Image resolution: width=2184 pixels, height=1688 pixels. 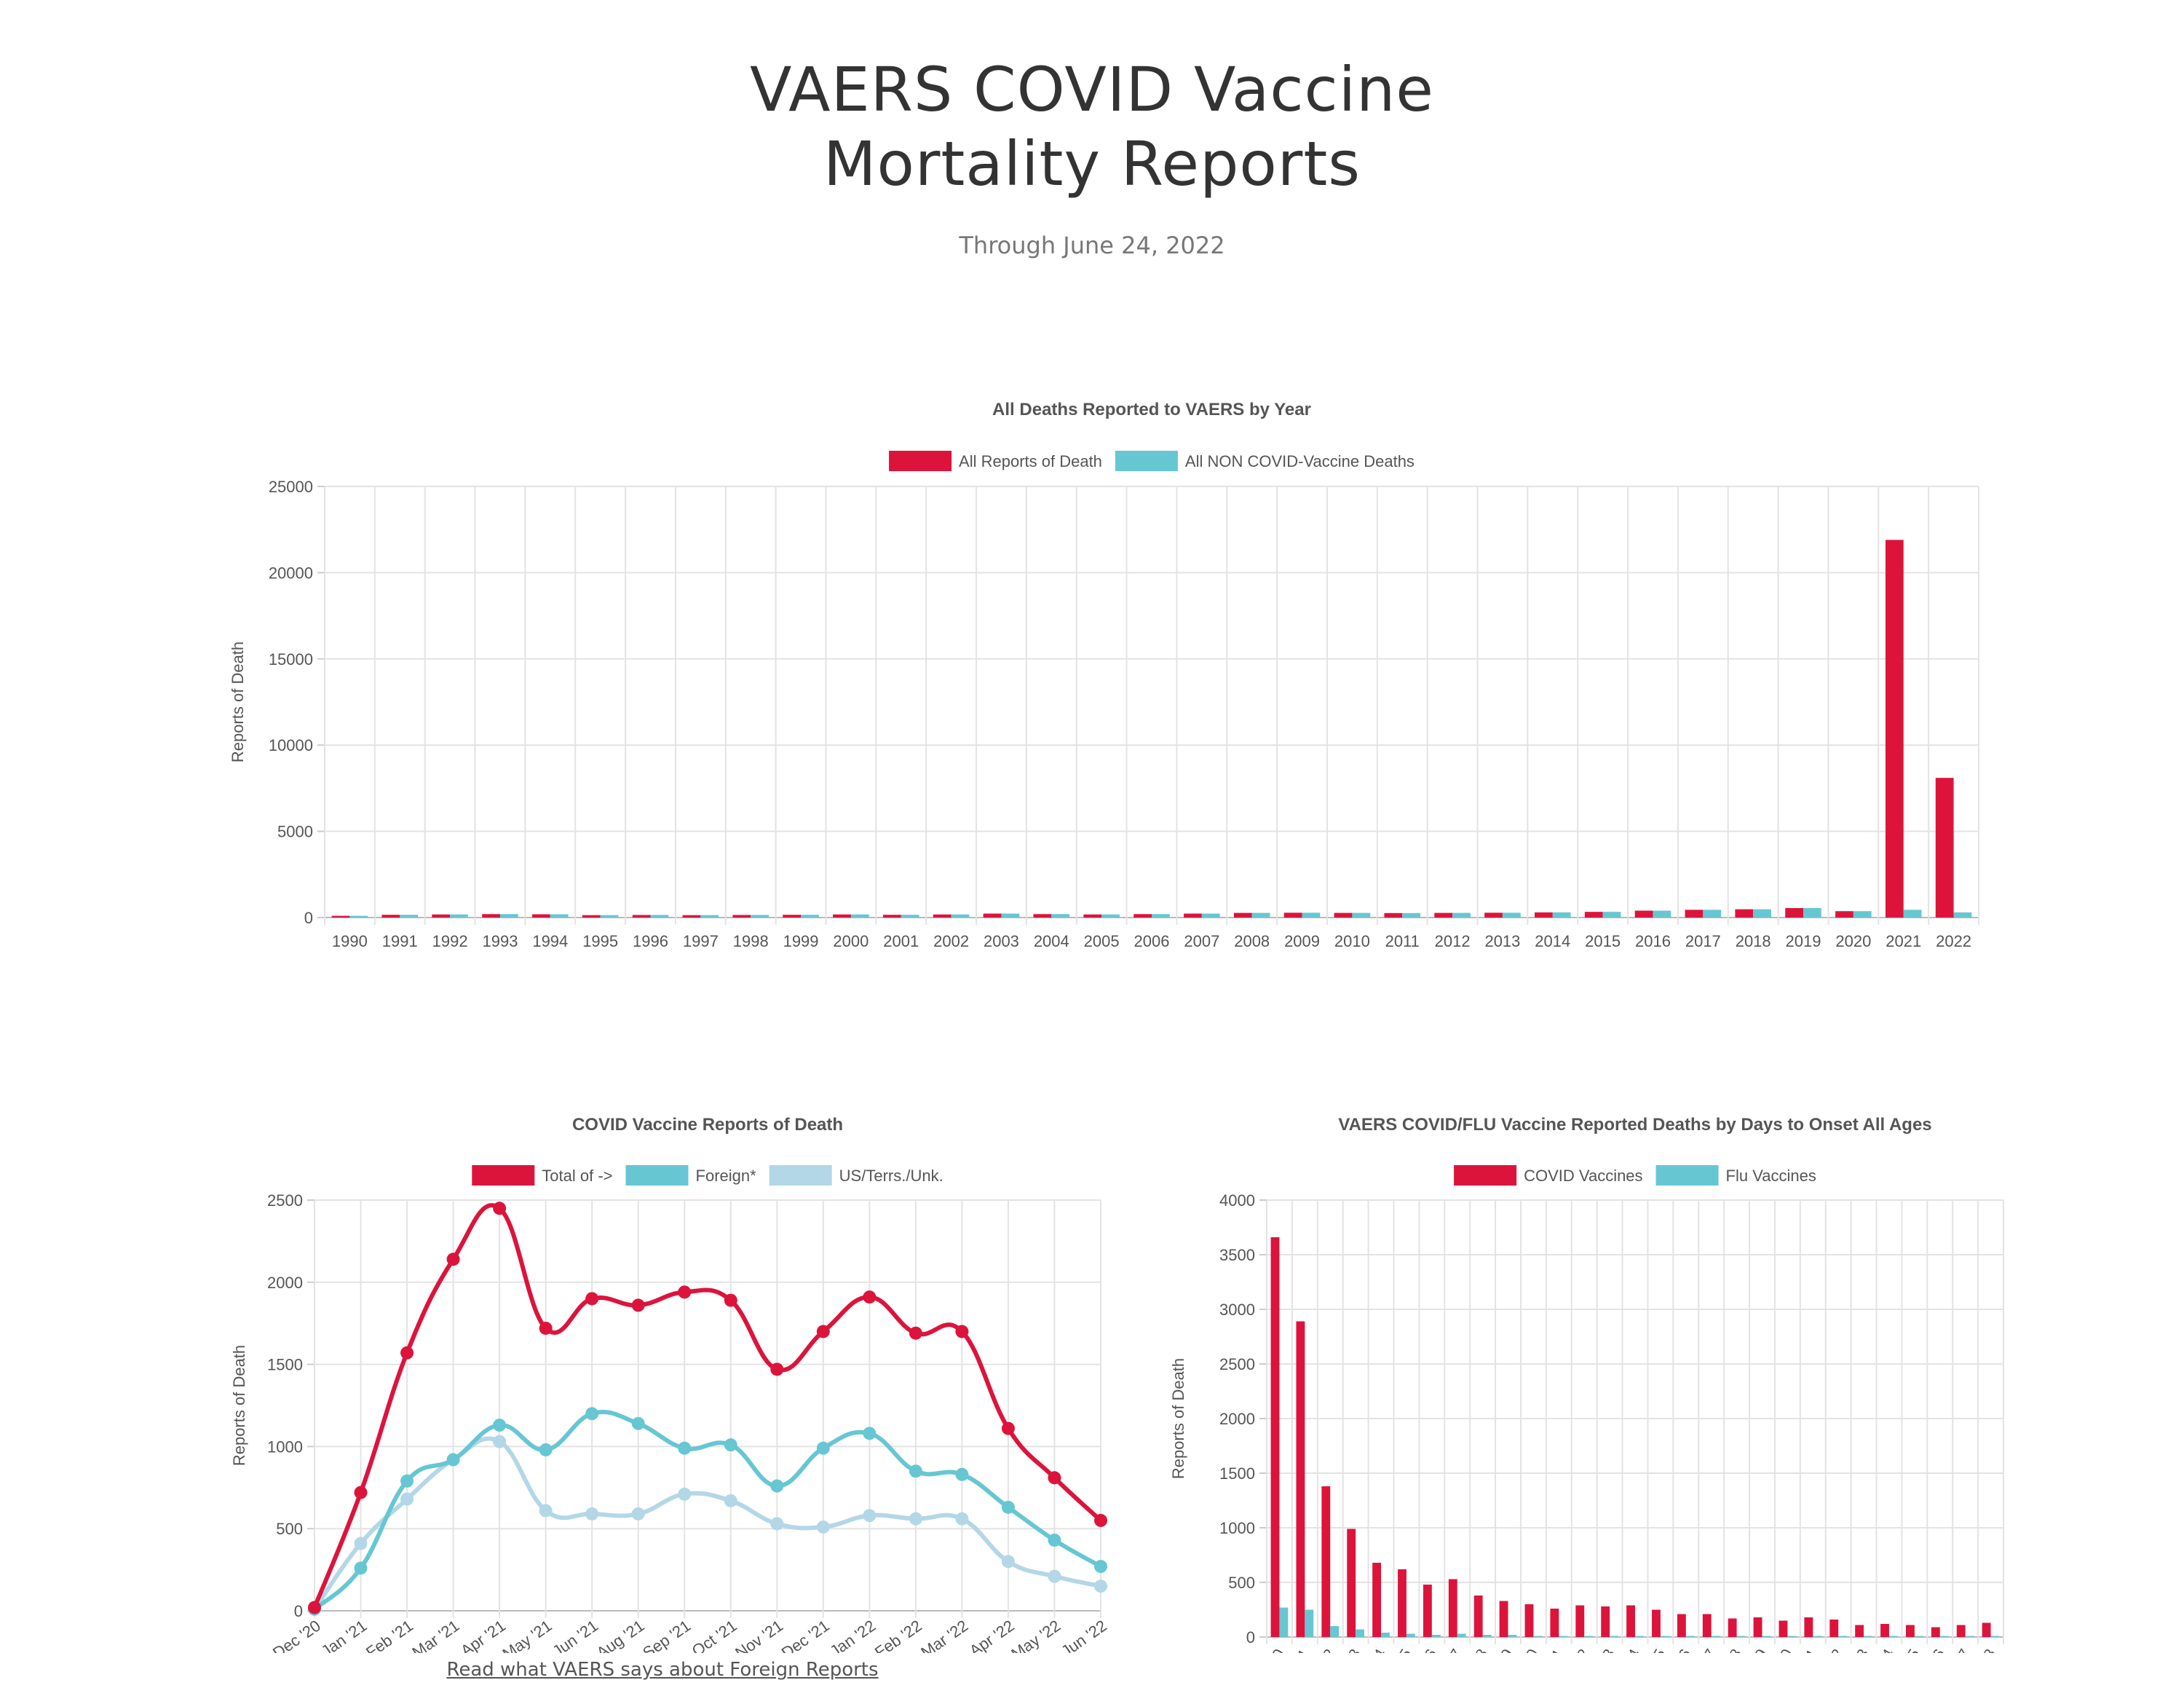 What do you see at coordinates (285, 1365) in the screenshot?
I see `y-tick-label: 1500` at bounding box center [285, 1365].